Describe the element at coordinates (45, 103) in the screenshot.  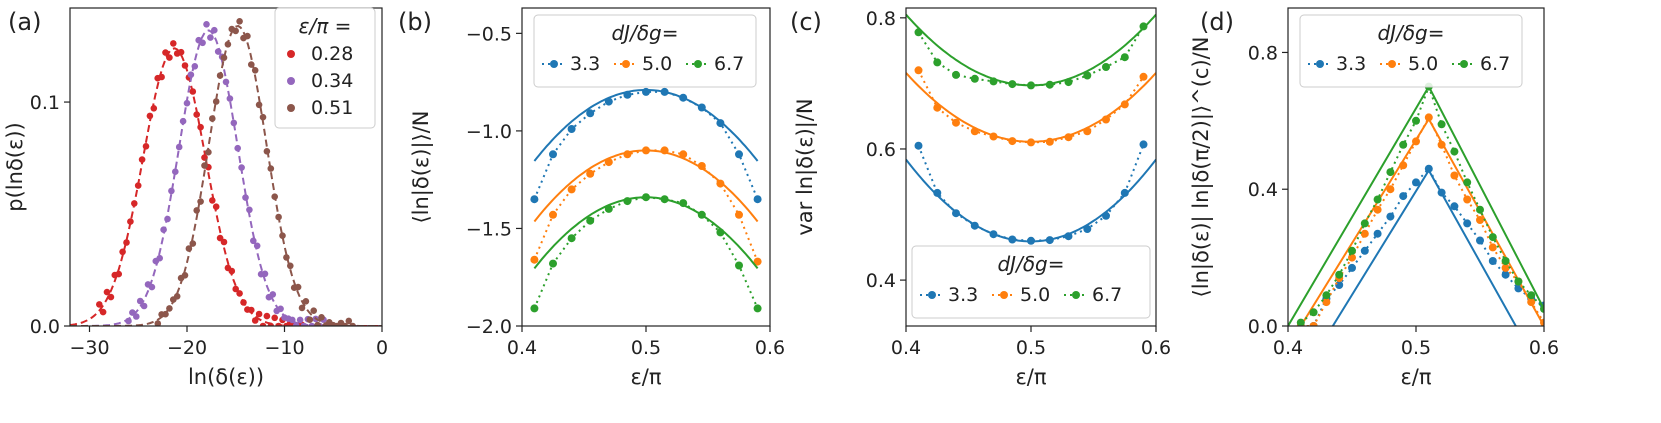
I see `y-tick-label: 0.1` at that location.